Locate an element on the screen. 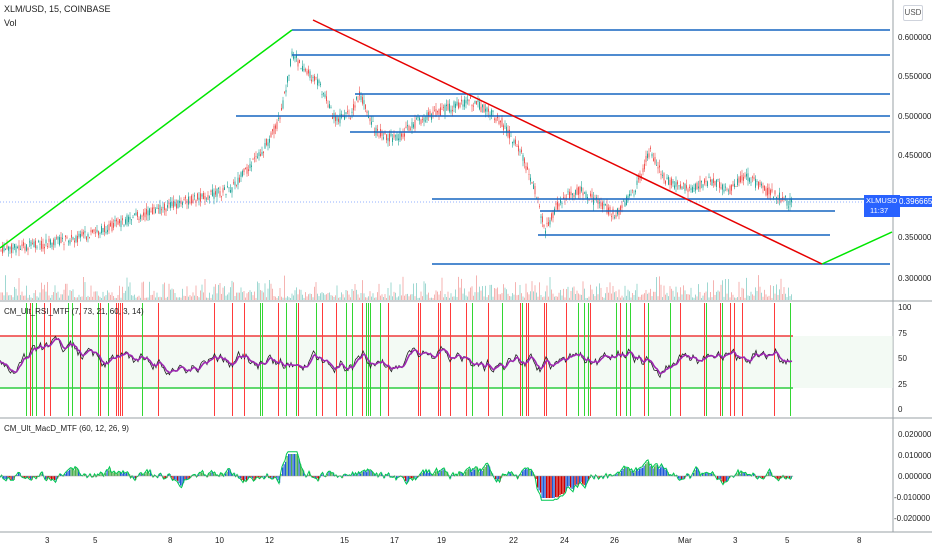  rsi-label: CM_Ult_RSI_MTF (7, 73, 21, 60, 3, 14) is located at coordinates (74, 311).